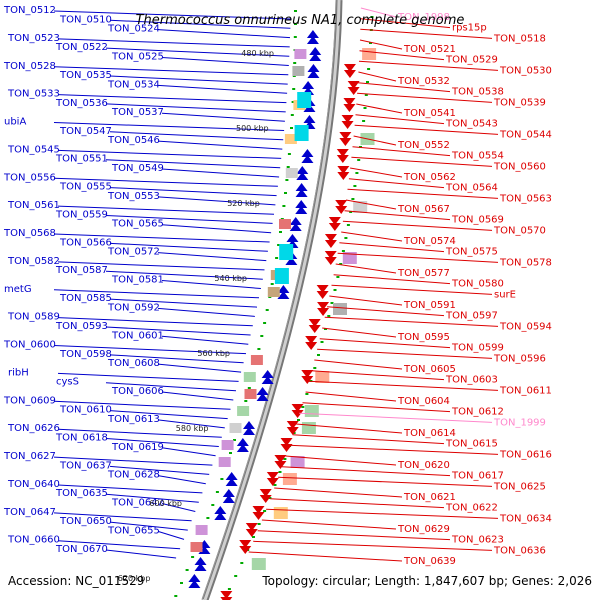  What do you see at coordinates (519, 230) in the screenshot?
I see `right-gene-label: TON_0570` at bounding box center [519, 230].